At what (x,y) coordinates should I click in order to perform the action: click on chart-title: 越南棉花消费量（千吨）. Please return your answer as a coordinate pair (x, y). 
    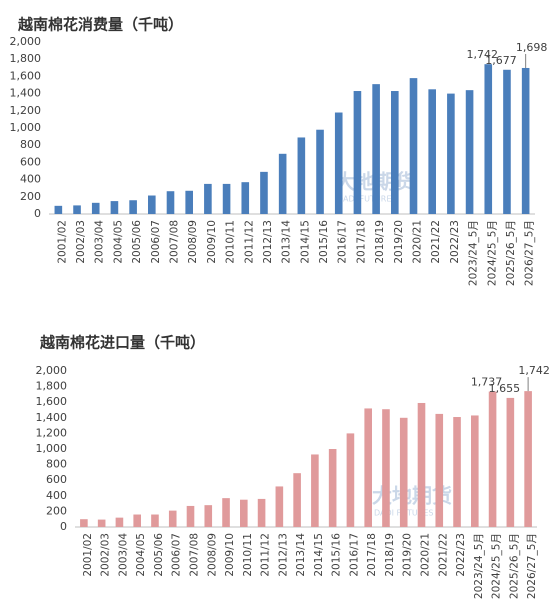
    Looking at the image, I should click on (100, 25).